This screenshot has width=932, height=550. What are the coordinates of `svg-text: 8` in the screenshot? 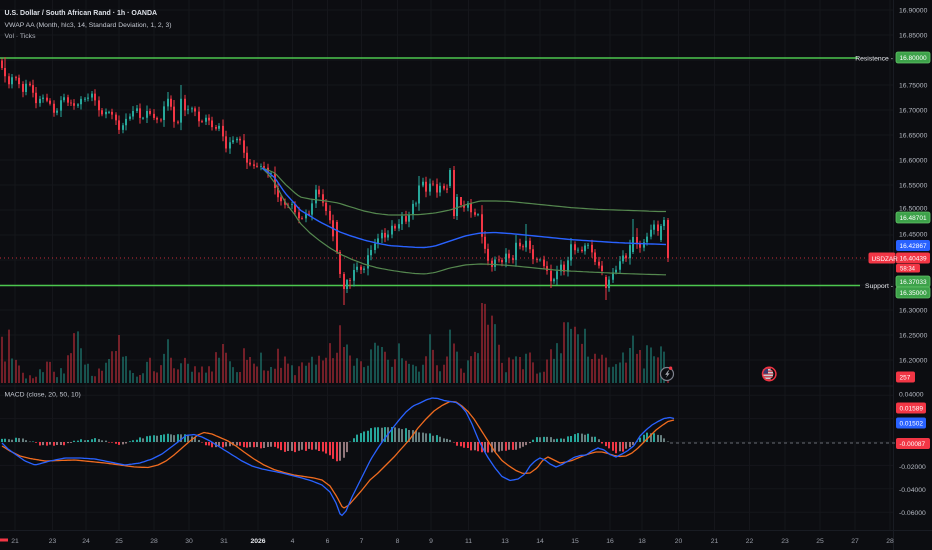 It's located at (398, 541).